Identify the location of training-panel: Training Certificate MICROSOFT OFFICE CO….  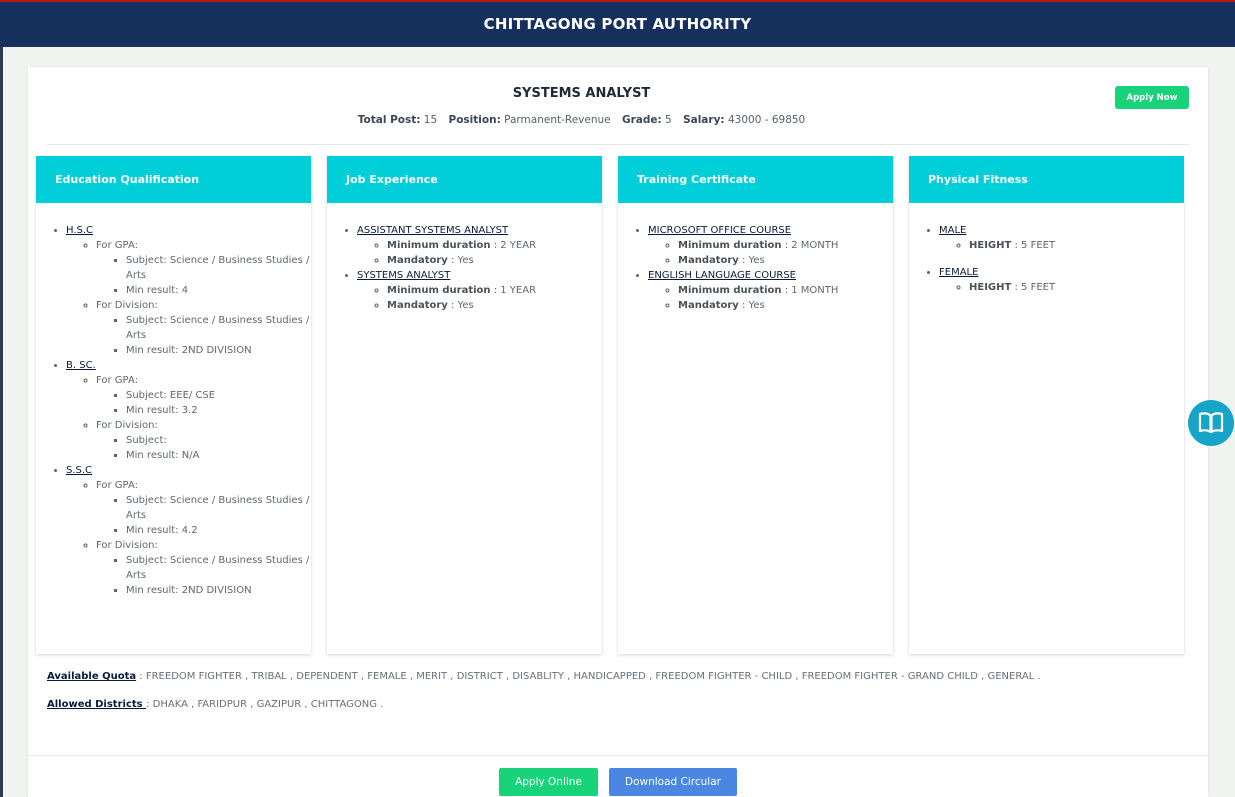
(755, 405).